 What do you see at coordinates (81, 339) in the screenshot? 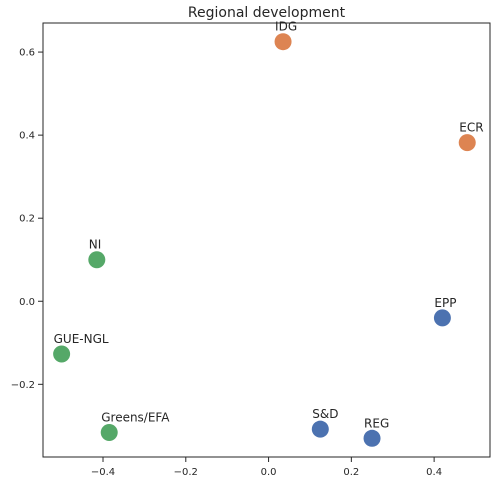
I see `point-label: GUE-NGL` at bounding box center [81, 339].